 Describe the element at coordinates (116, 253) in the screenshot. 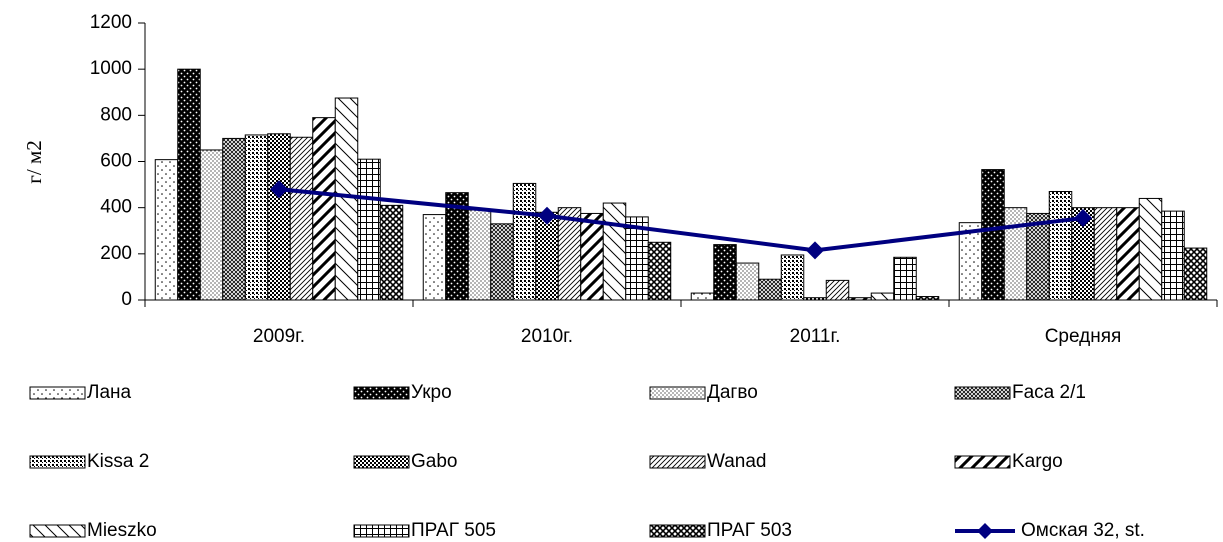

I see `y-tick-label: 200` at that location.